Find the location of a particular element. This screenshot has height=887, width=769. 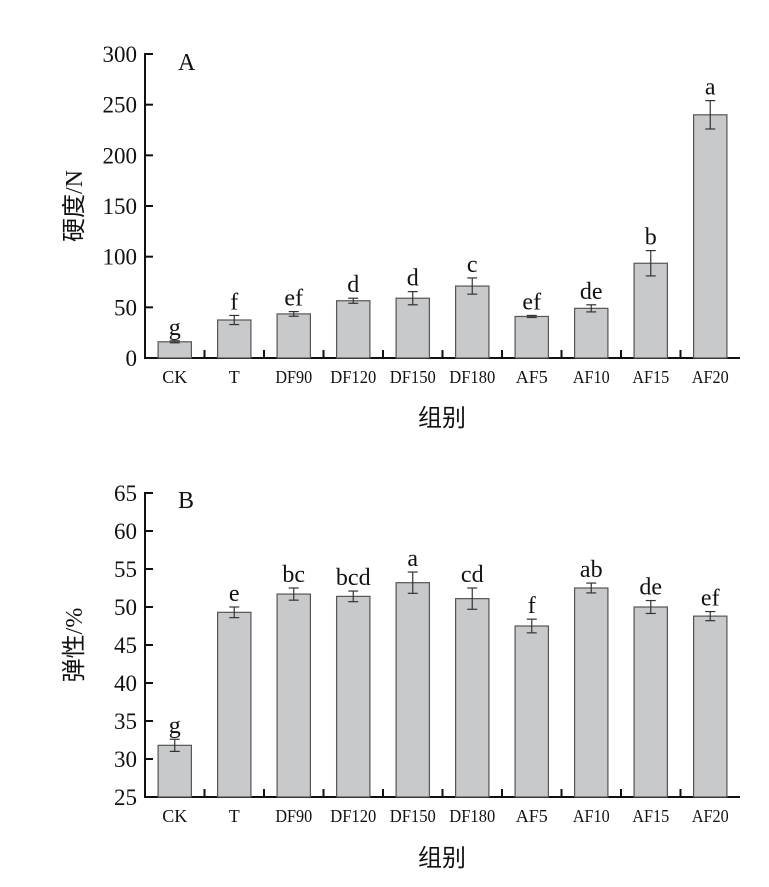

x-axis-label-b: 组别 is located at coordinates (442, 858).